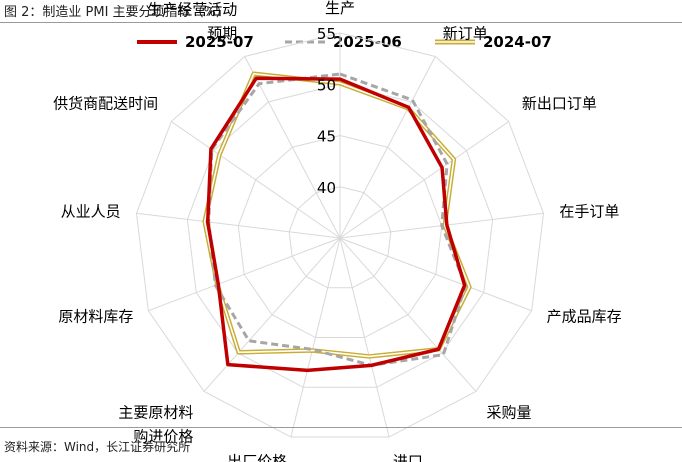 The image size is (682, 462). What do you see at coordinates (97, 447) in the screenshot?
I see `source-note: 资料来源：Wind，长江证券研究所` at bounding box center [97, 447].